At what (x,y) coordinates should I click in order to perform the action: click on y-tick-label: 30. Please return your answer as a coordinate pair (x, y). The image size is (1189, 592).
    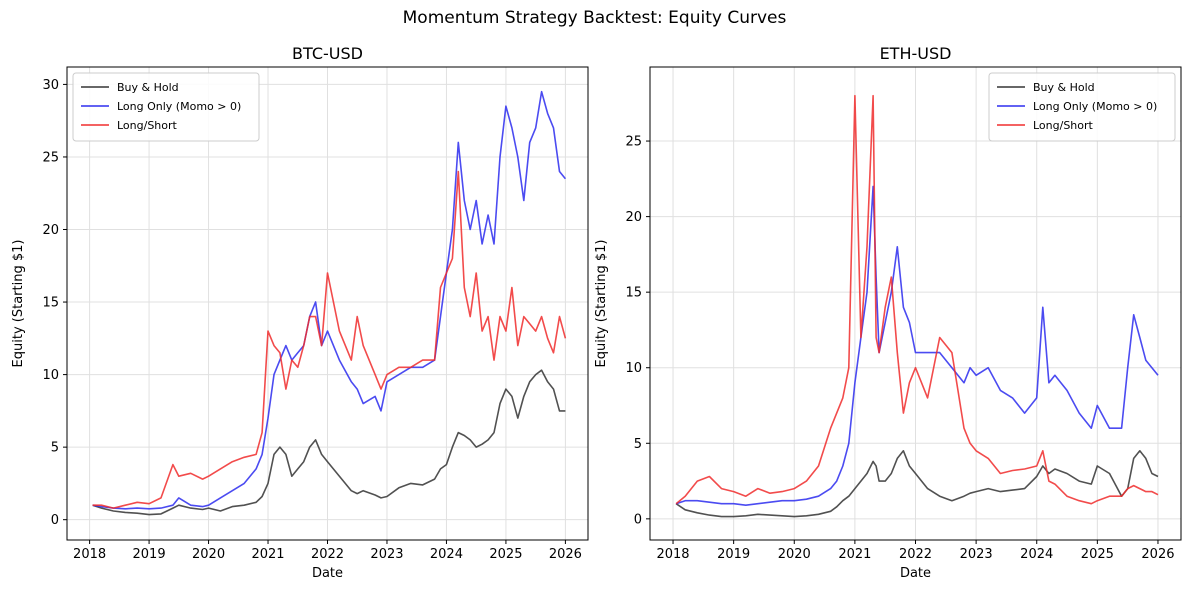
    Looking at the image, I should click on (50, 85).